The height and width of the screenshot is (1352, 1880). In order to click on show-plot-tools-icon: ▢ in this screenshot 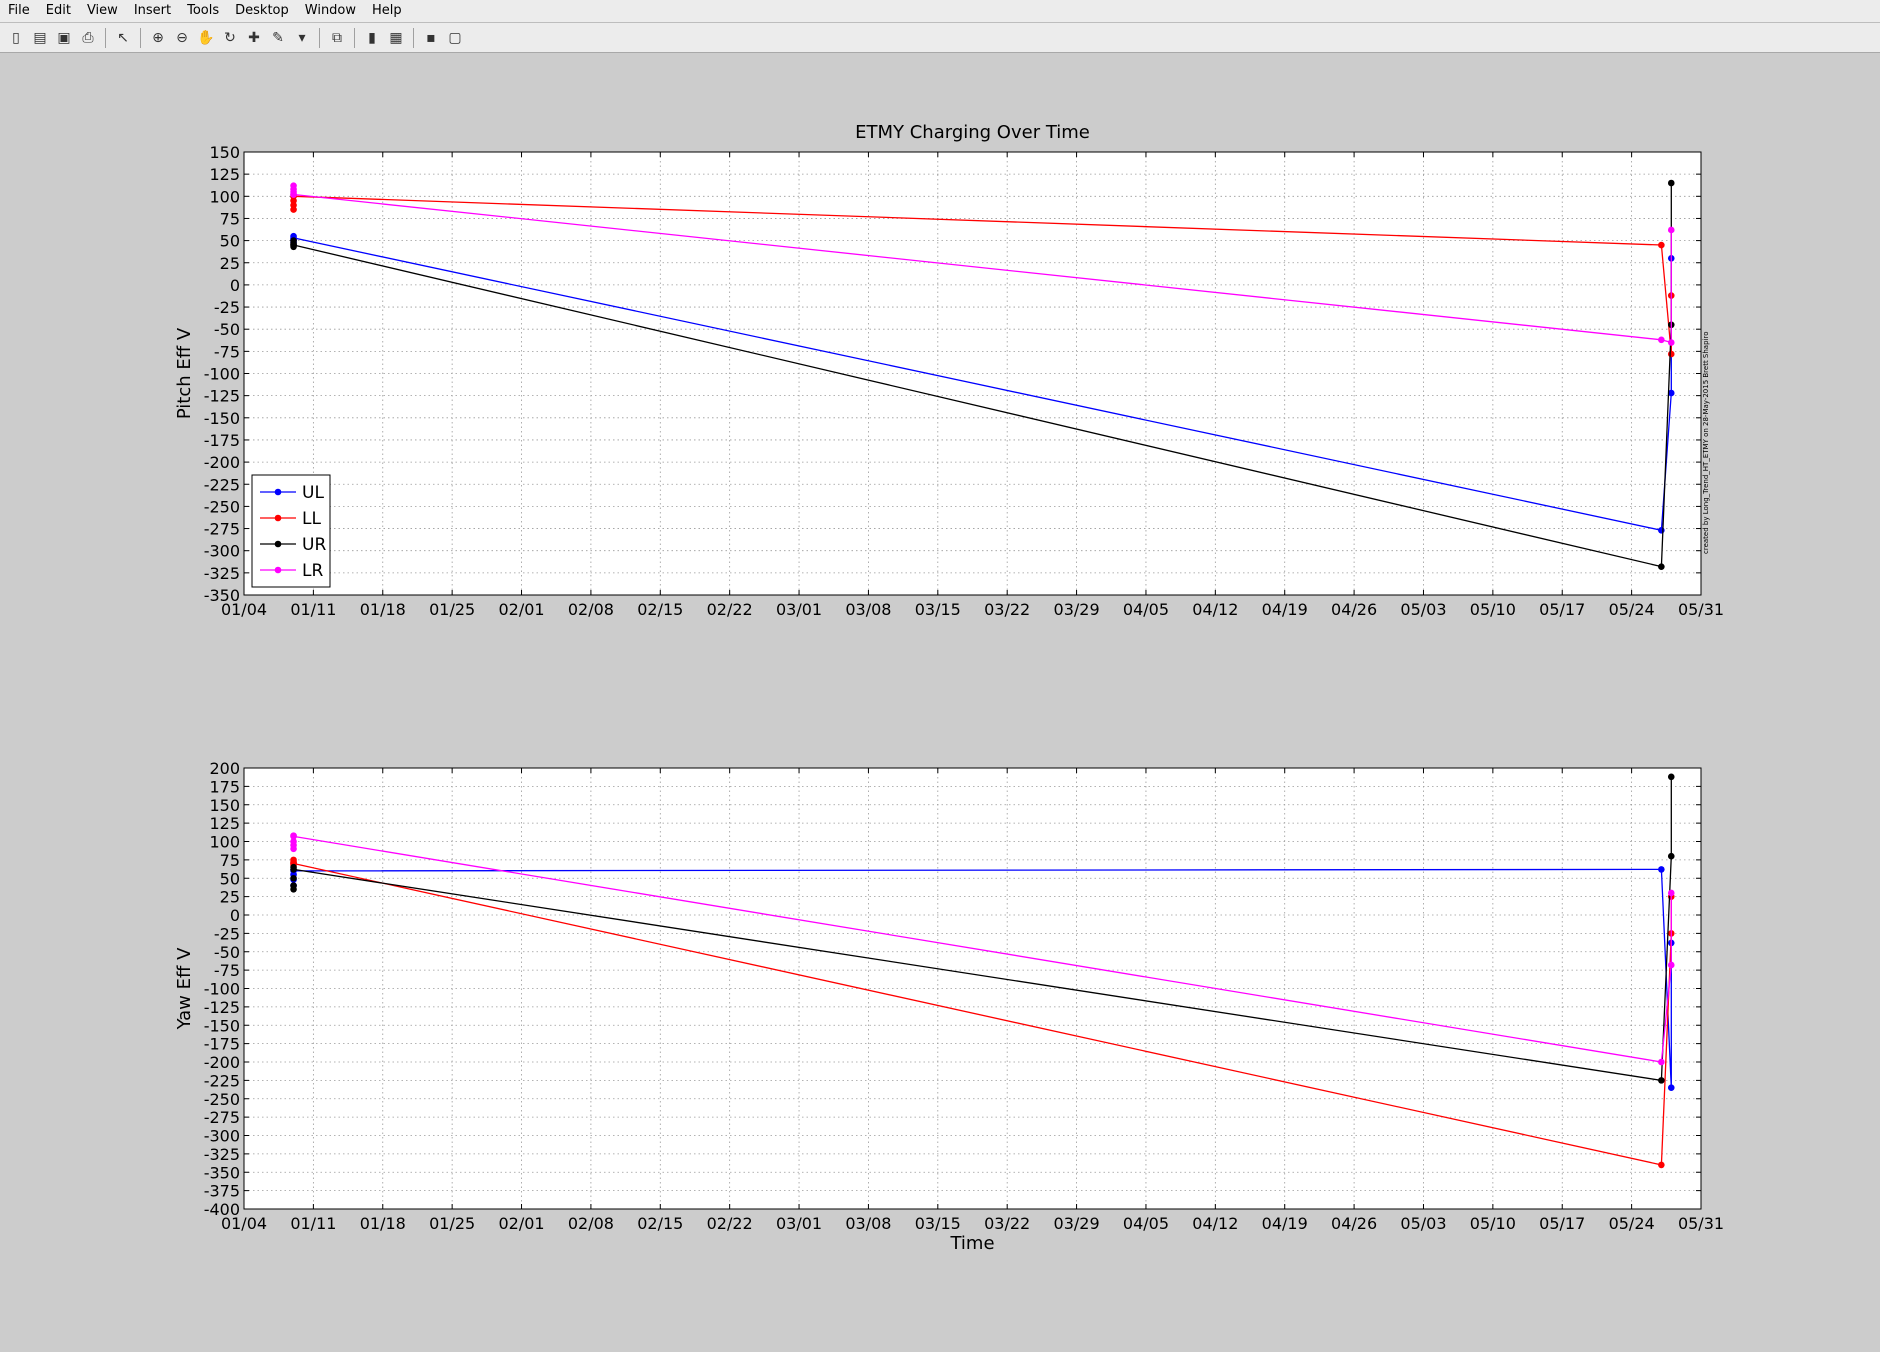, I will do `click(455, 37)`.